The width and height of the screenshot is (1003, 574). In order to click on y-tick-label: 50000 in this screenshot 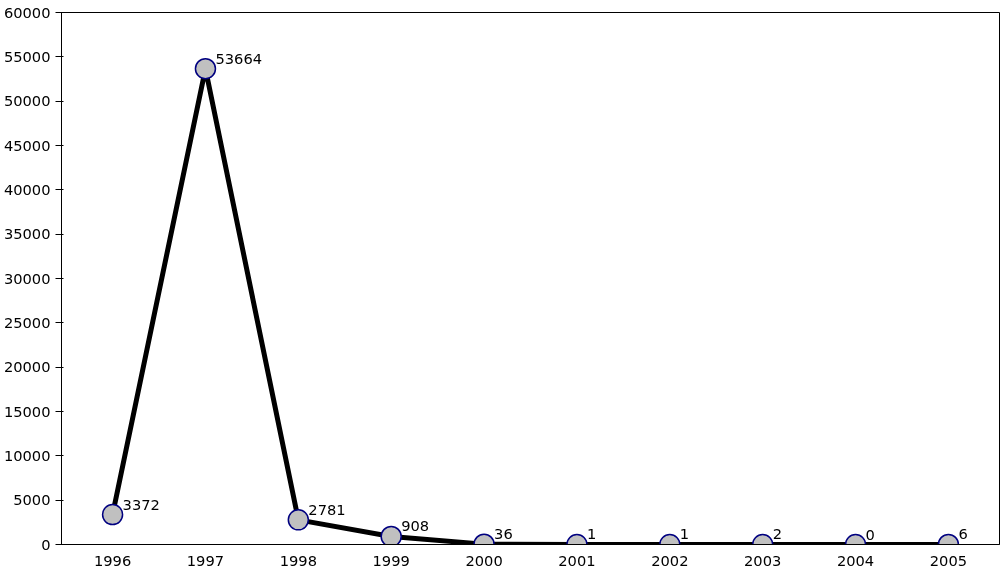, I will do `click(27, 101)`.